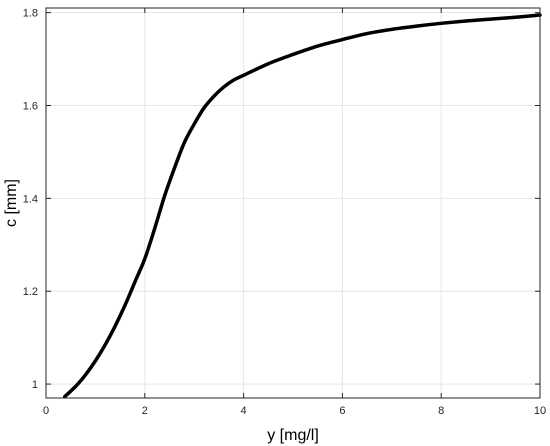 This screenshot has width=550, height=446. What do you see at coordinates (244, 411) in the screenshot?
I see `x-tick-label: 4` at bounding box center [244, 411].